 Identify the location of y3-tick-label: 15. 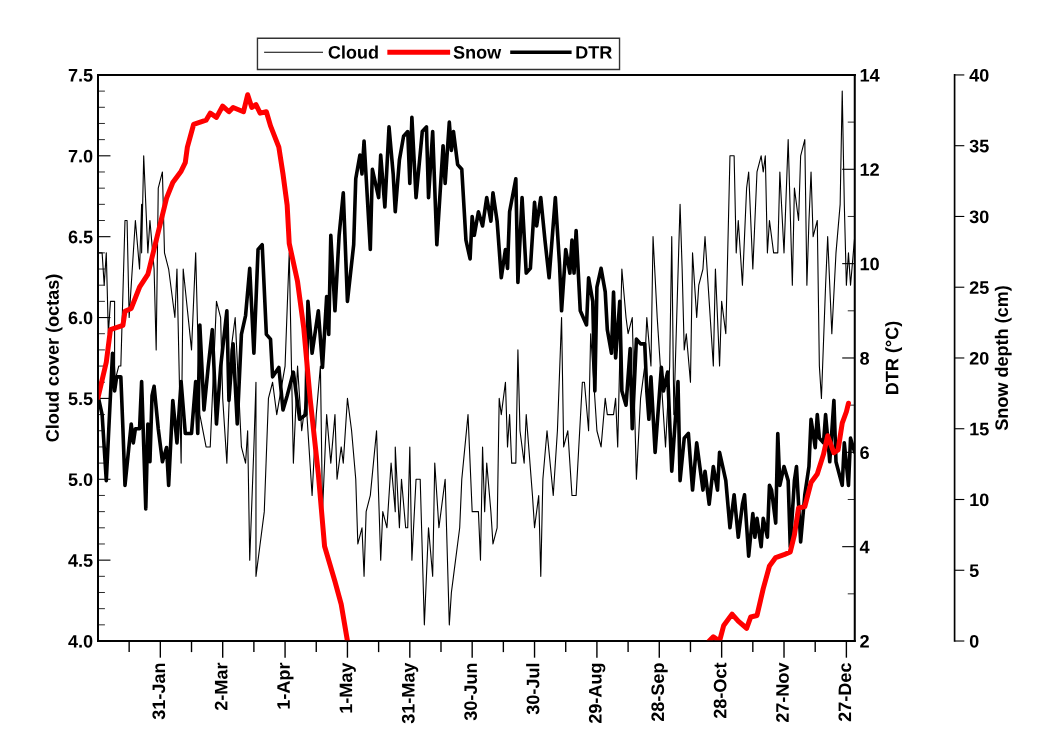
(979, 429).